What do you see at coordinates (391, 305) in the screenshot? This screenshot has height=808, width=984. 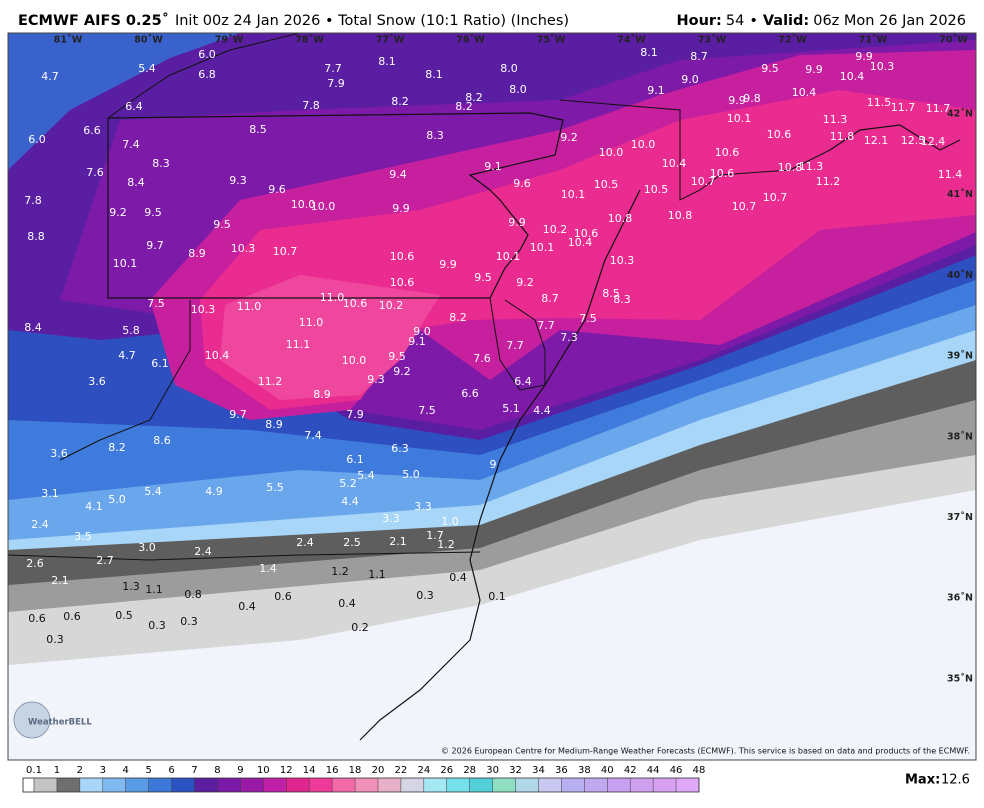 I see `snow-amount-label: 10.2` at bounding box center [391, 305].